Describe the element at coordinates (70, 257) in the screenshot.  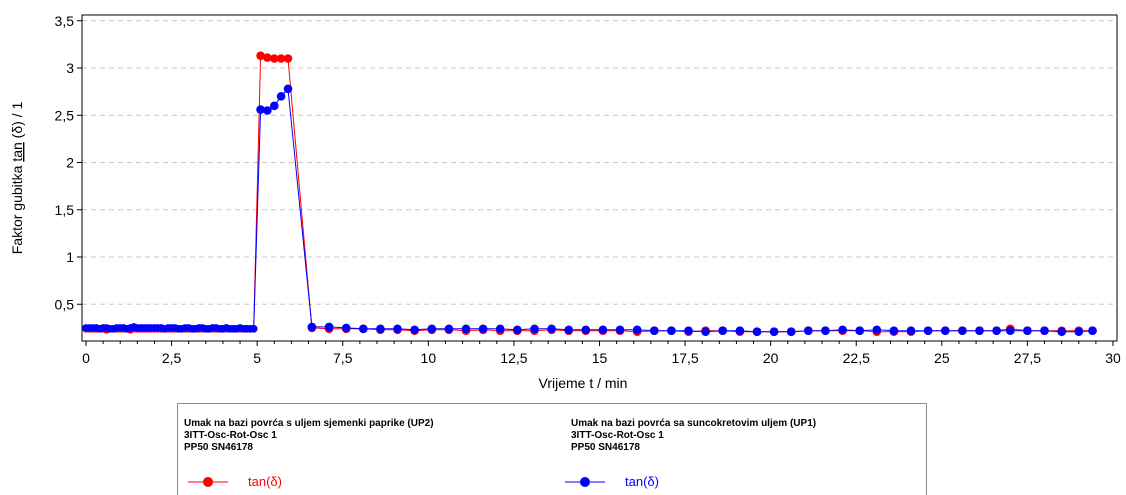
I see `y-tick-label: 1` at that location.